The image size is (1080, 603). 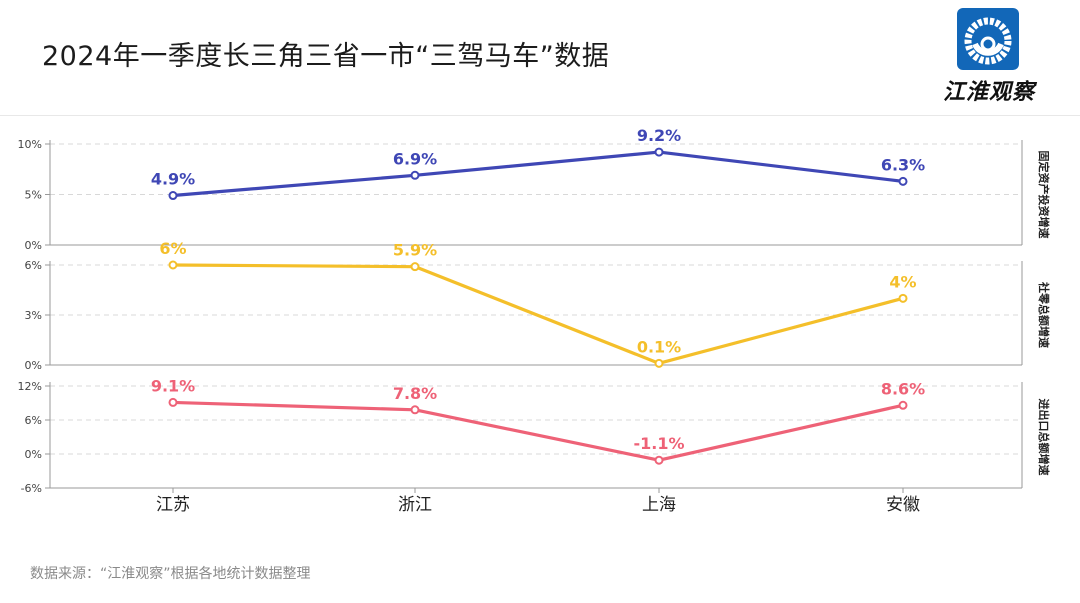 I want to click on y-tick-label: 3%, so click(x=33, y=315).